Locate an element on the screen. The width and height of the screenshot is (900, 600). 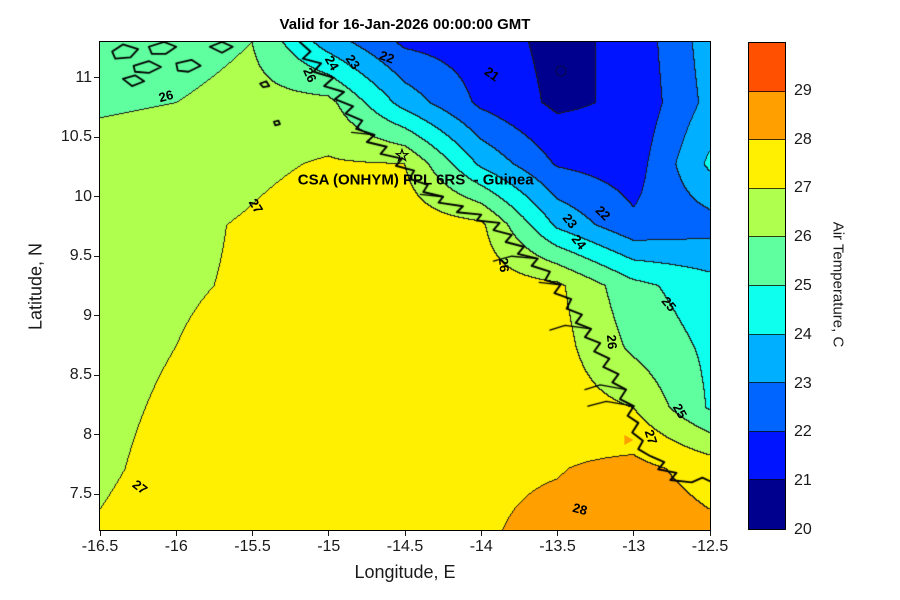
x-tick-label: -14 is located at coordinates (481, 546).